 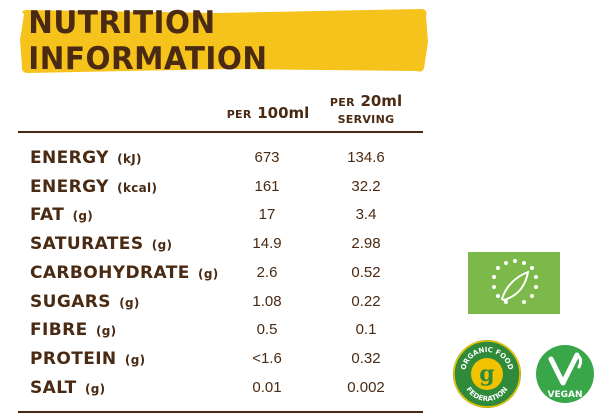 I want to click on column-header-per-100ml: PER 100ml, so click(x=268, y=114).